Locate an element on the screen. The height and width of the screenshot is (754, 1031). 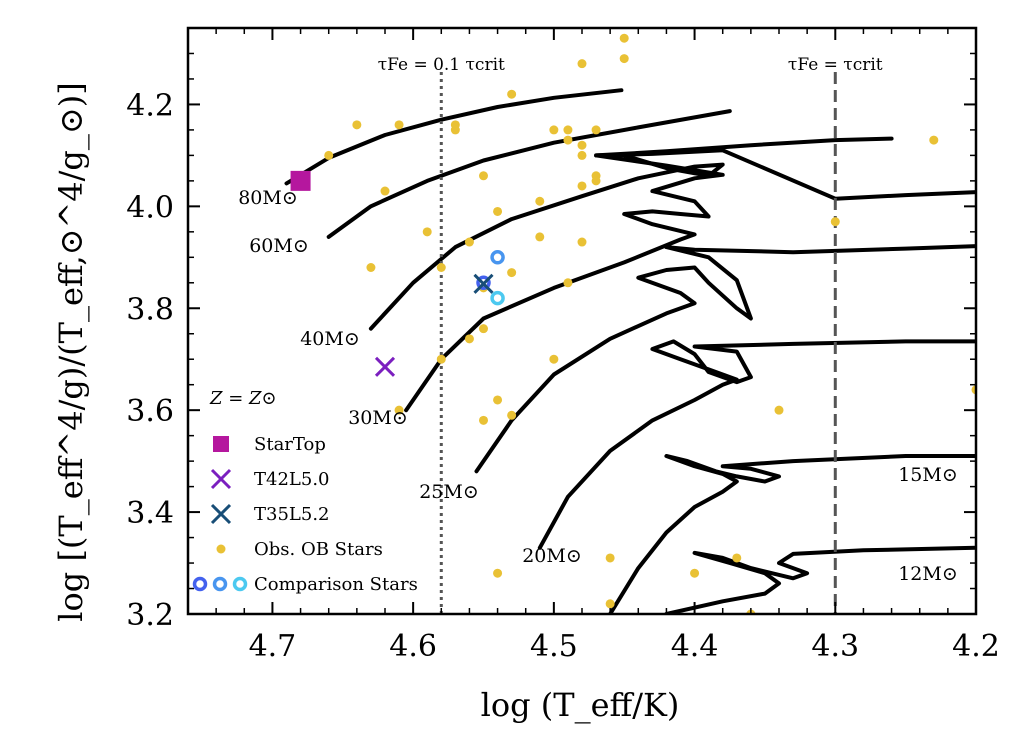
legend-marker-startop is located at coordinates (221, 444).